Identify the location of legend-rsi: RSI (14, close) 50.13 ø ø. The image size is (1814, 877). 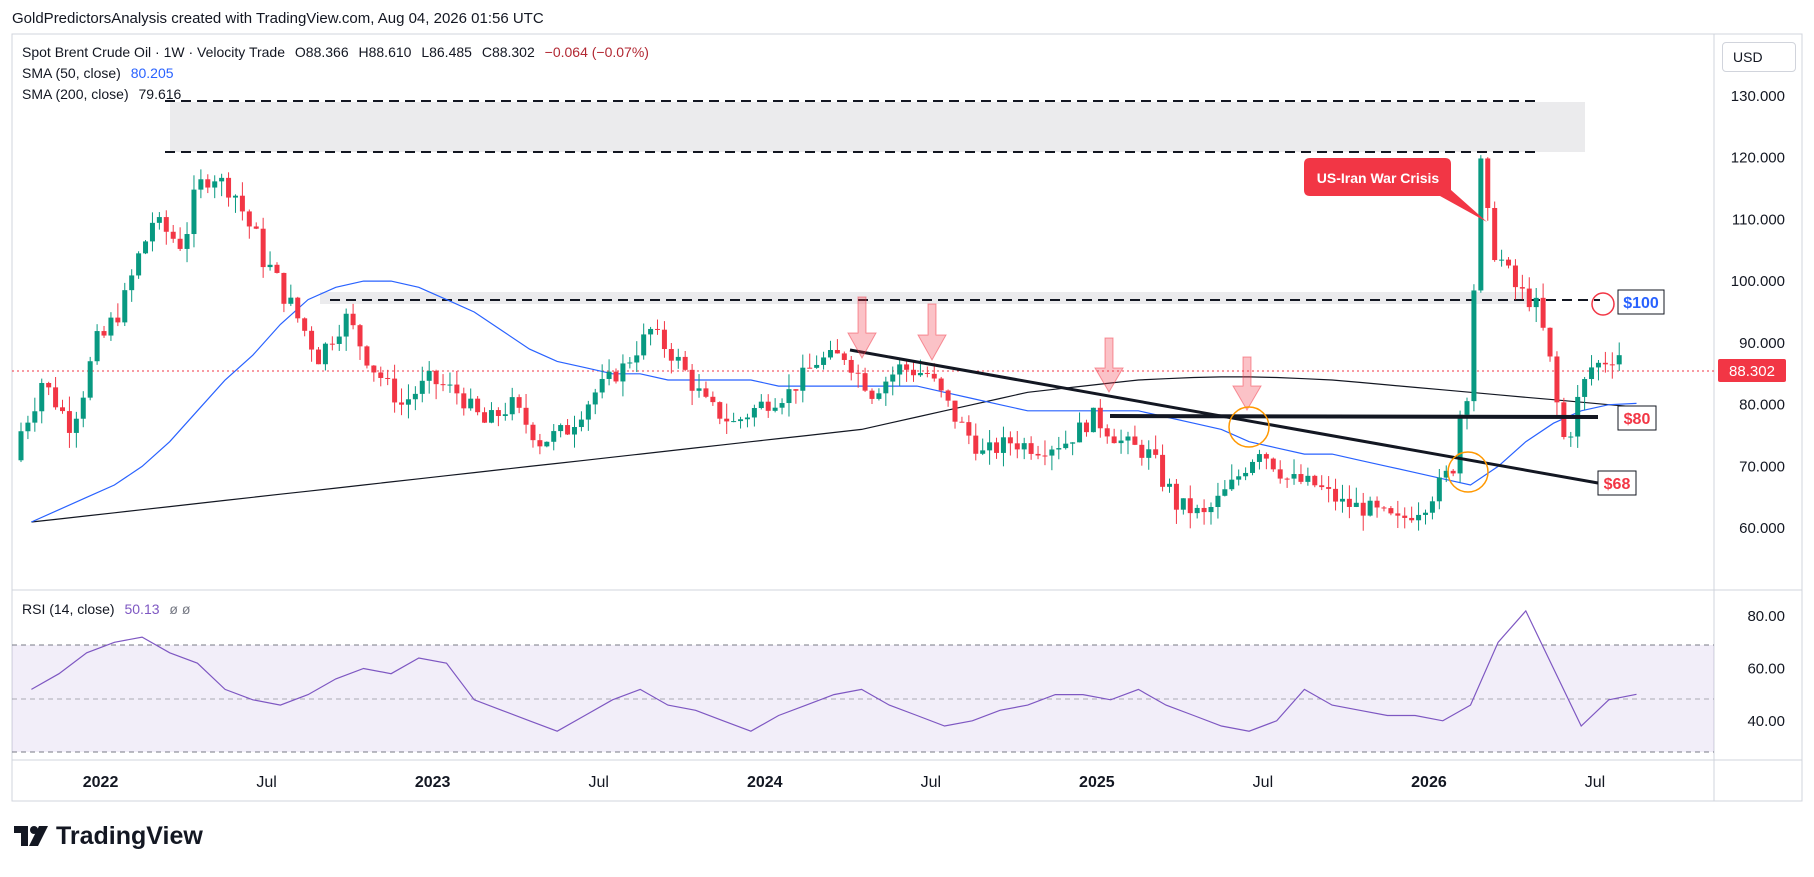
(106, 609).